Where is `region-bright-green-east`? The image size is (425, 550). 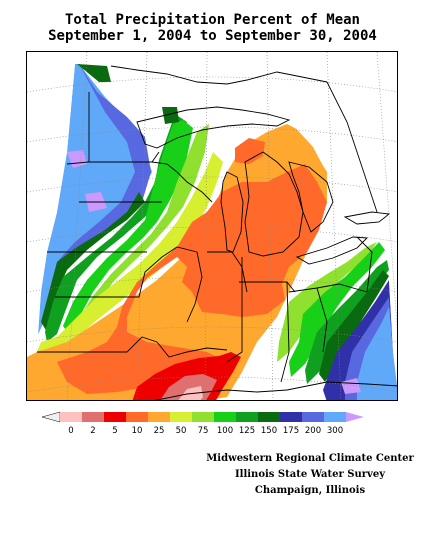 region-bright-green-east is located at coordinates (337, 309).